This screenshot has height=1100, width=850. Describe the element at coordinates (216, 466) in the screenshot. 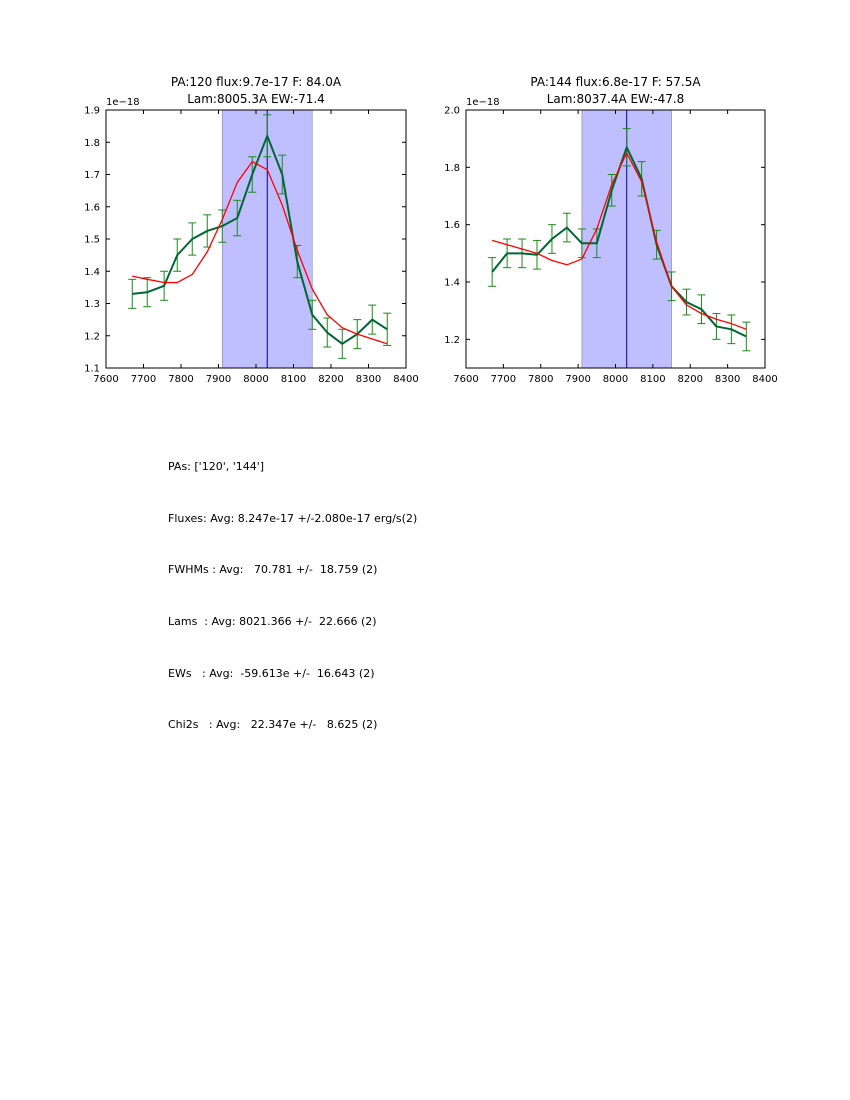

I see `pas-line: PAs: ['120', '144']` at that location.